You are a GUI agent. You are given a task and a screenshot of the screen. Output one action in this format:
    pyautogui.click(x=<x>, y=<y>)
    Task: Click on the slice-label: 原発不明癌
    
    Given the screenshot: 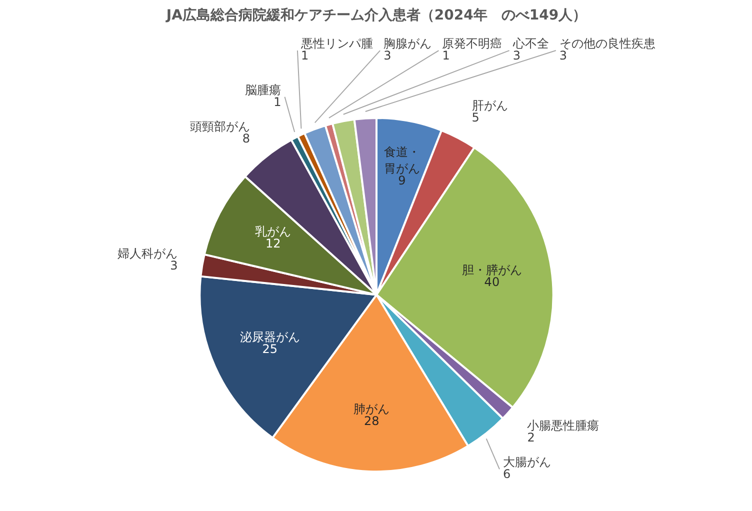 What is the action you would take?
    pyautogui.click(x=472, y=43)
    